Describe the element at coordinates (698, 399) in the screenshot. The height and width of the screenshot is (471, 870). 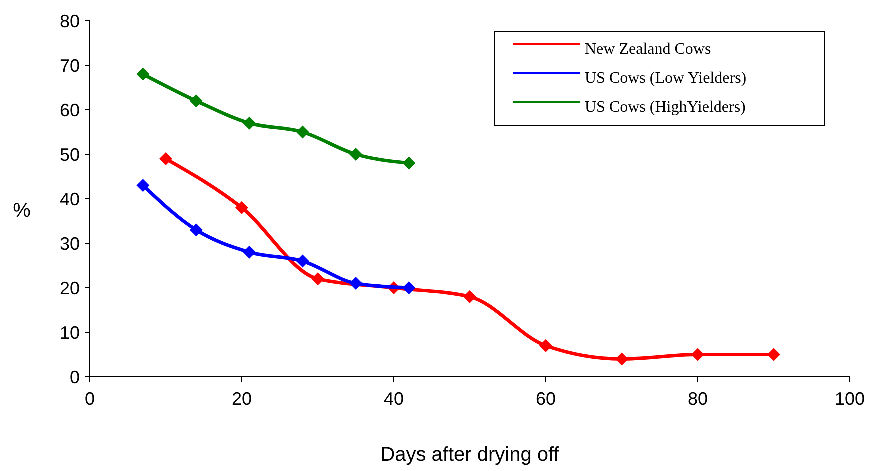
I see `x-tick-label: 80` at that location.